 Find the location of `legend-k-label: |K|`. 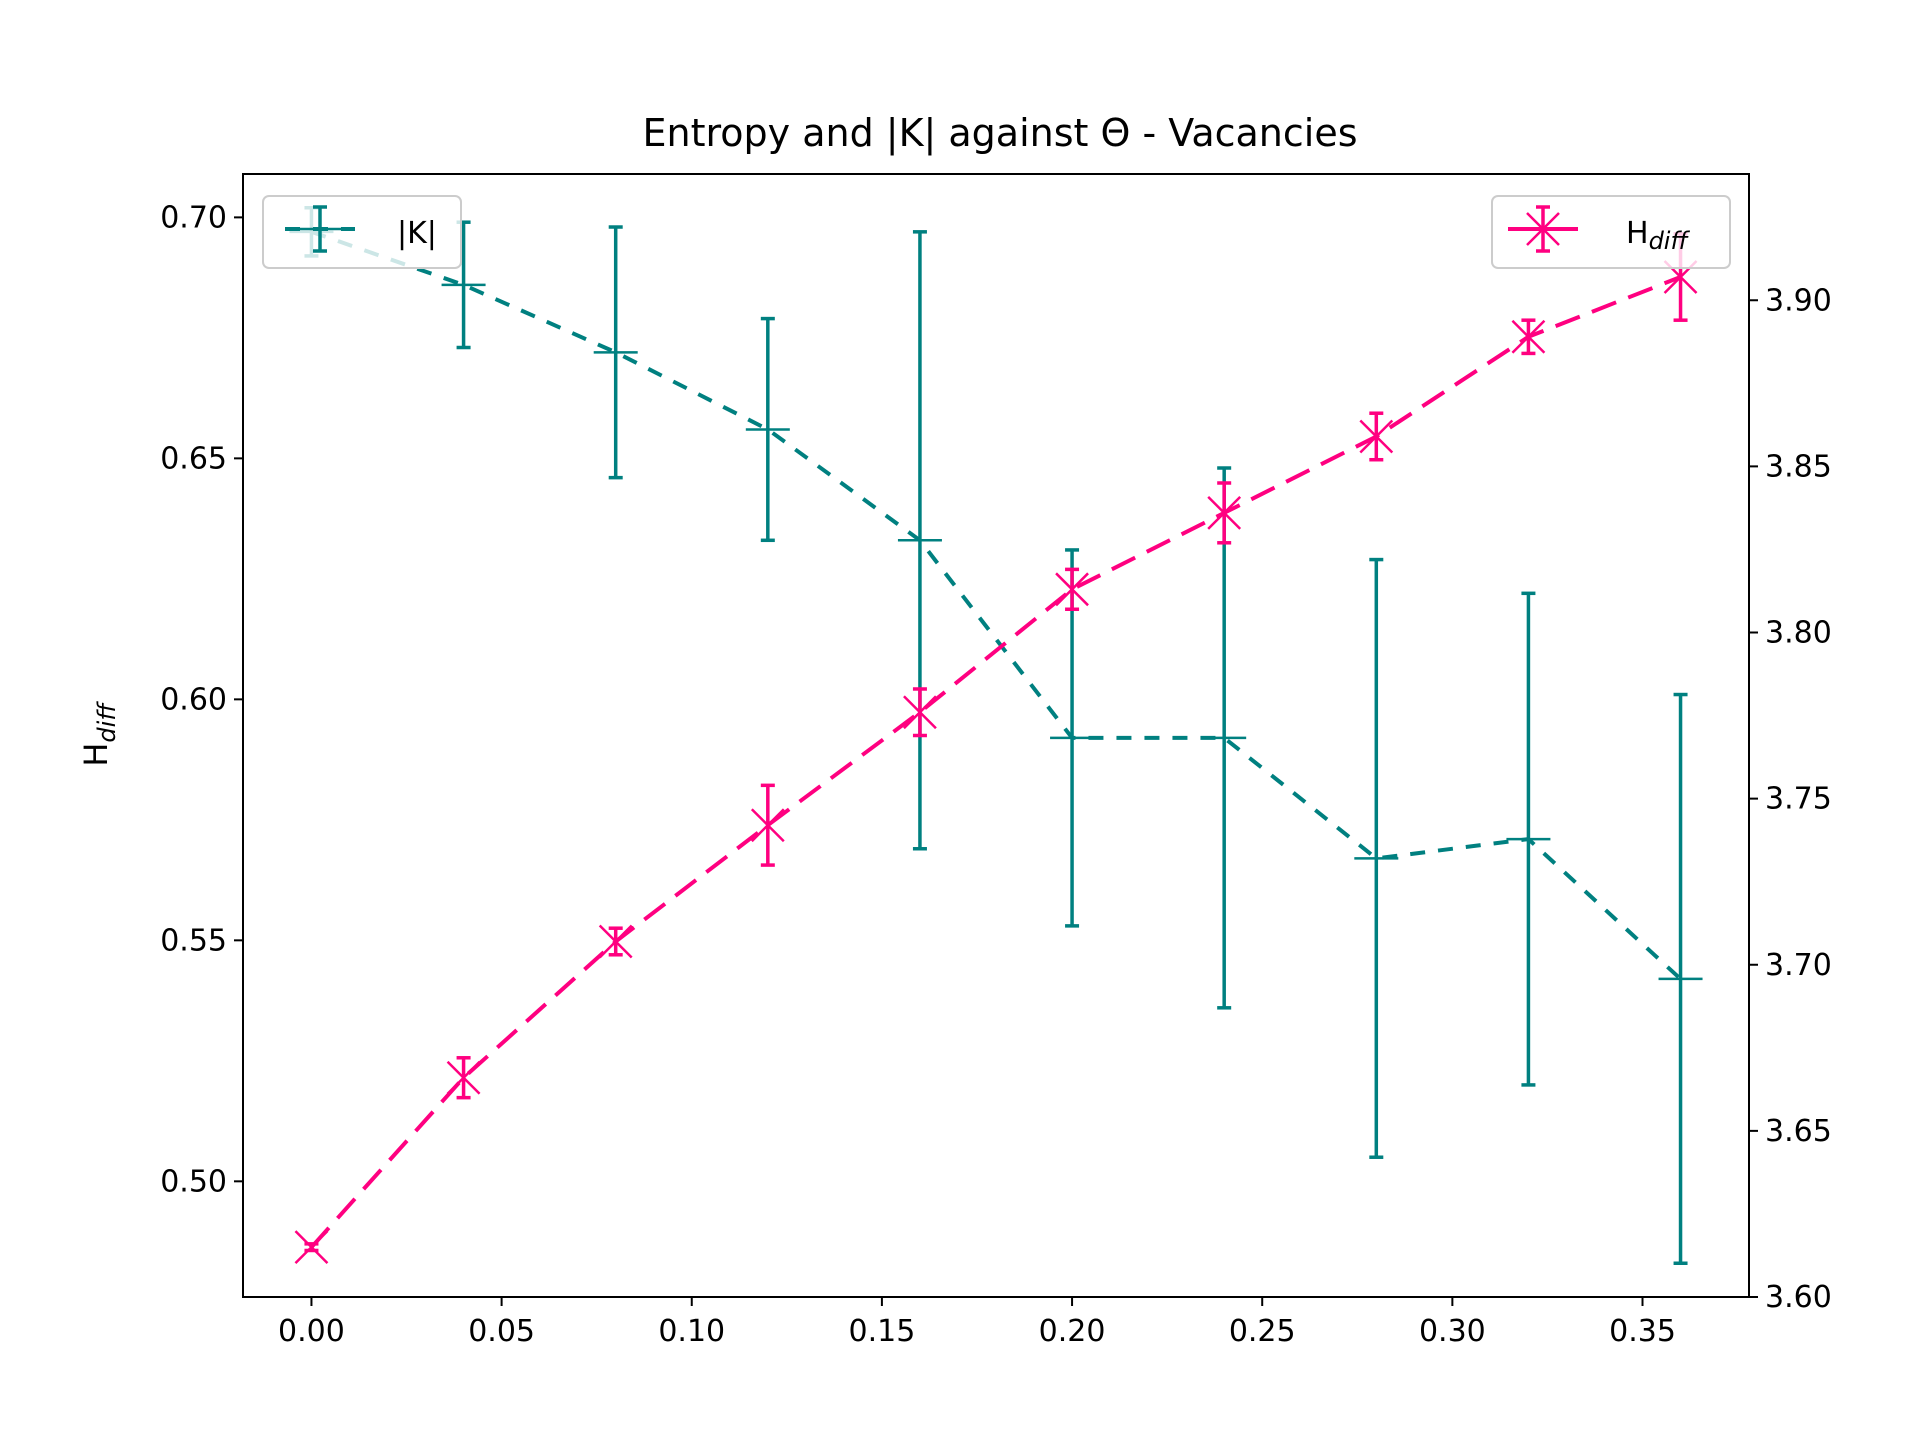

legend-k-label: |K| is located at coordinates (417, 233).